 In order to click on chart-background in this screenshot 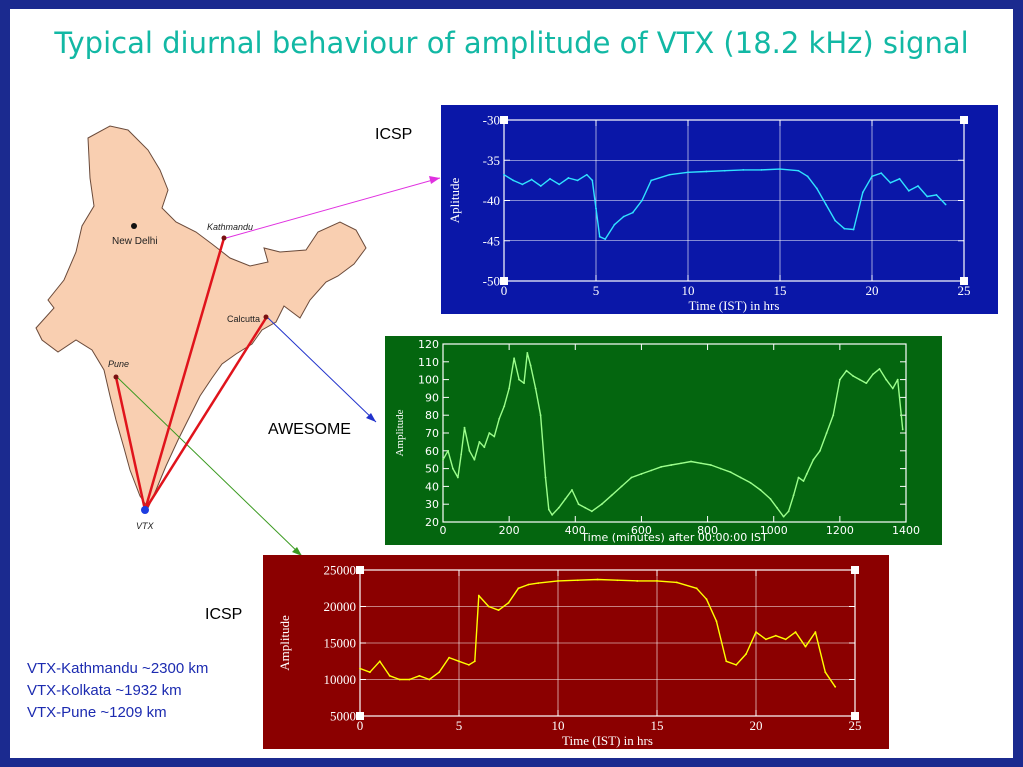, I will do `click(663, 440)`.